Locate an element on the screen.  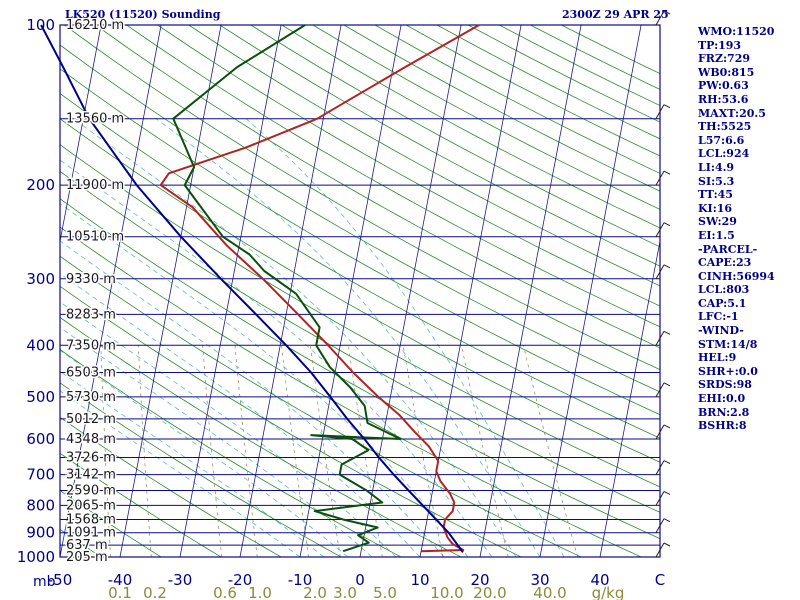
x-tick-label: -40 is located at coordinates (120, 580).